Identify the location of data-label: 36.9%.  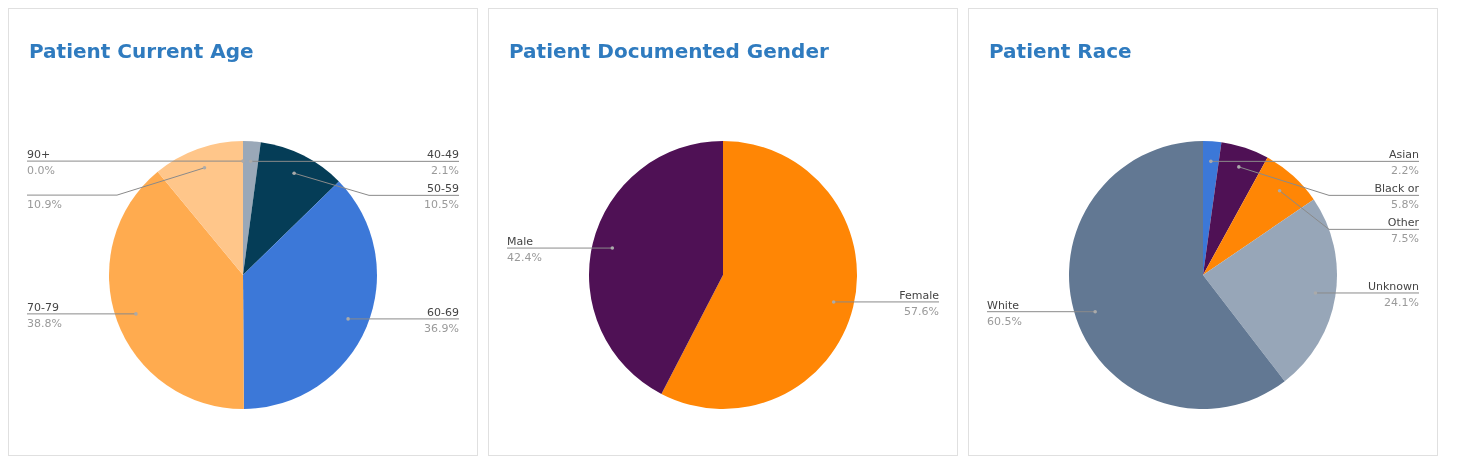
(441, 328).